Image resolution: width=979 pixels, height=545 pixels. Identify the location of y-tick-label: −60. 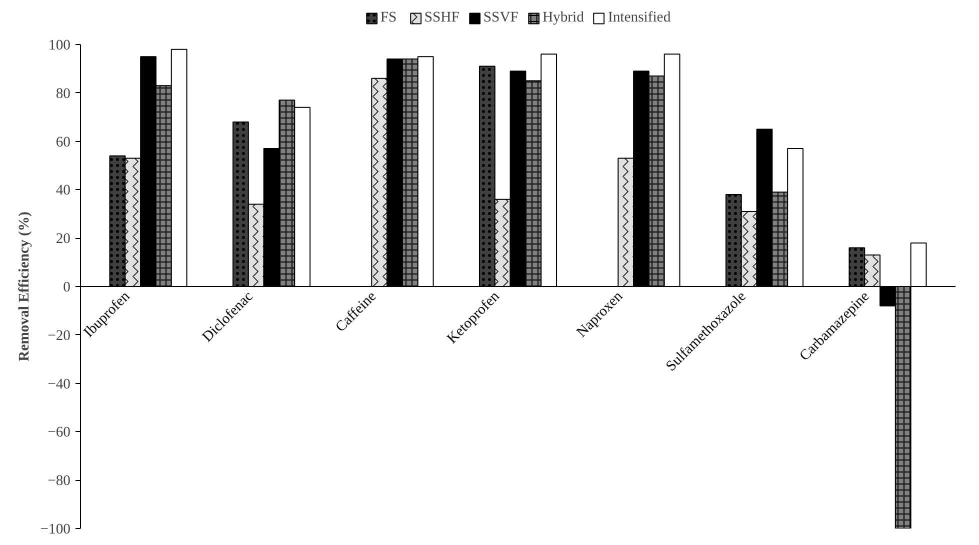
(59, 432).